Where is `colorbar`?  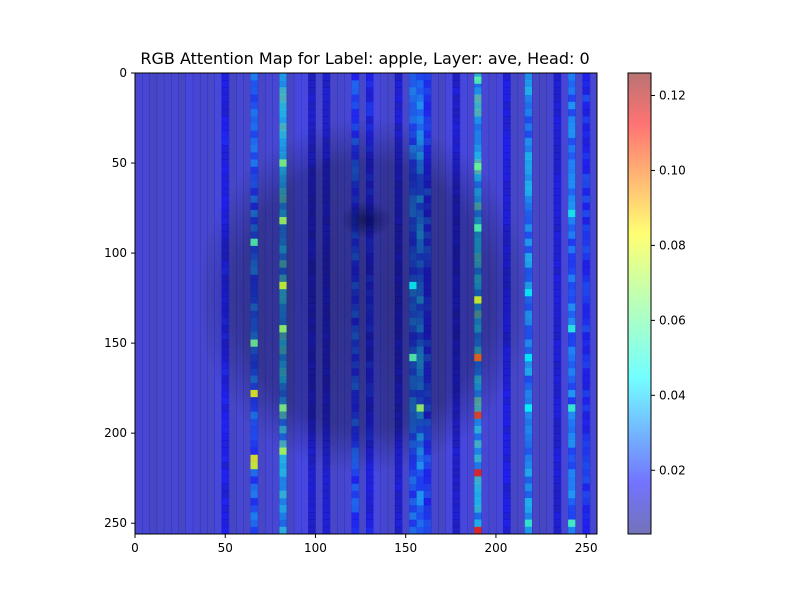
colorbar is located at coordinates (639, 303).